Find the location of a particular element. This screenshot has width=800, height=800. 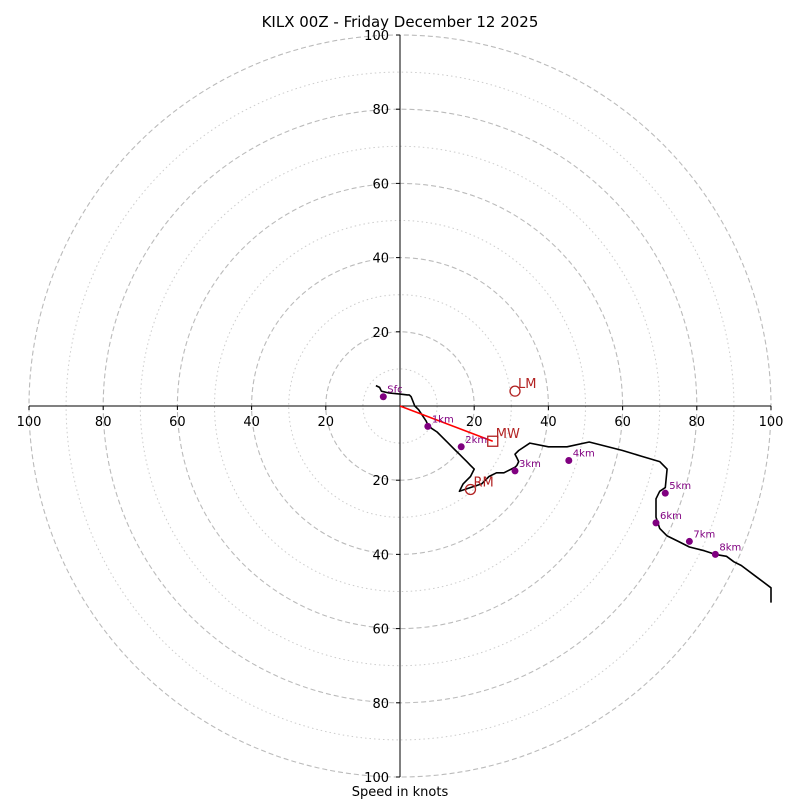

x-tick-labels: 100 80 60 40 20 20 40 60 80 100 is located at coordinates (400, 418).